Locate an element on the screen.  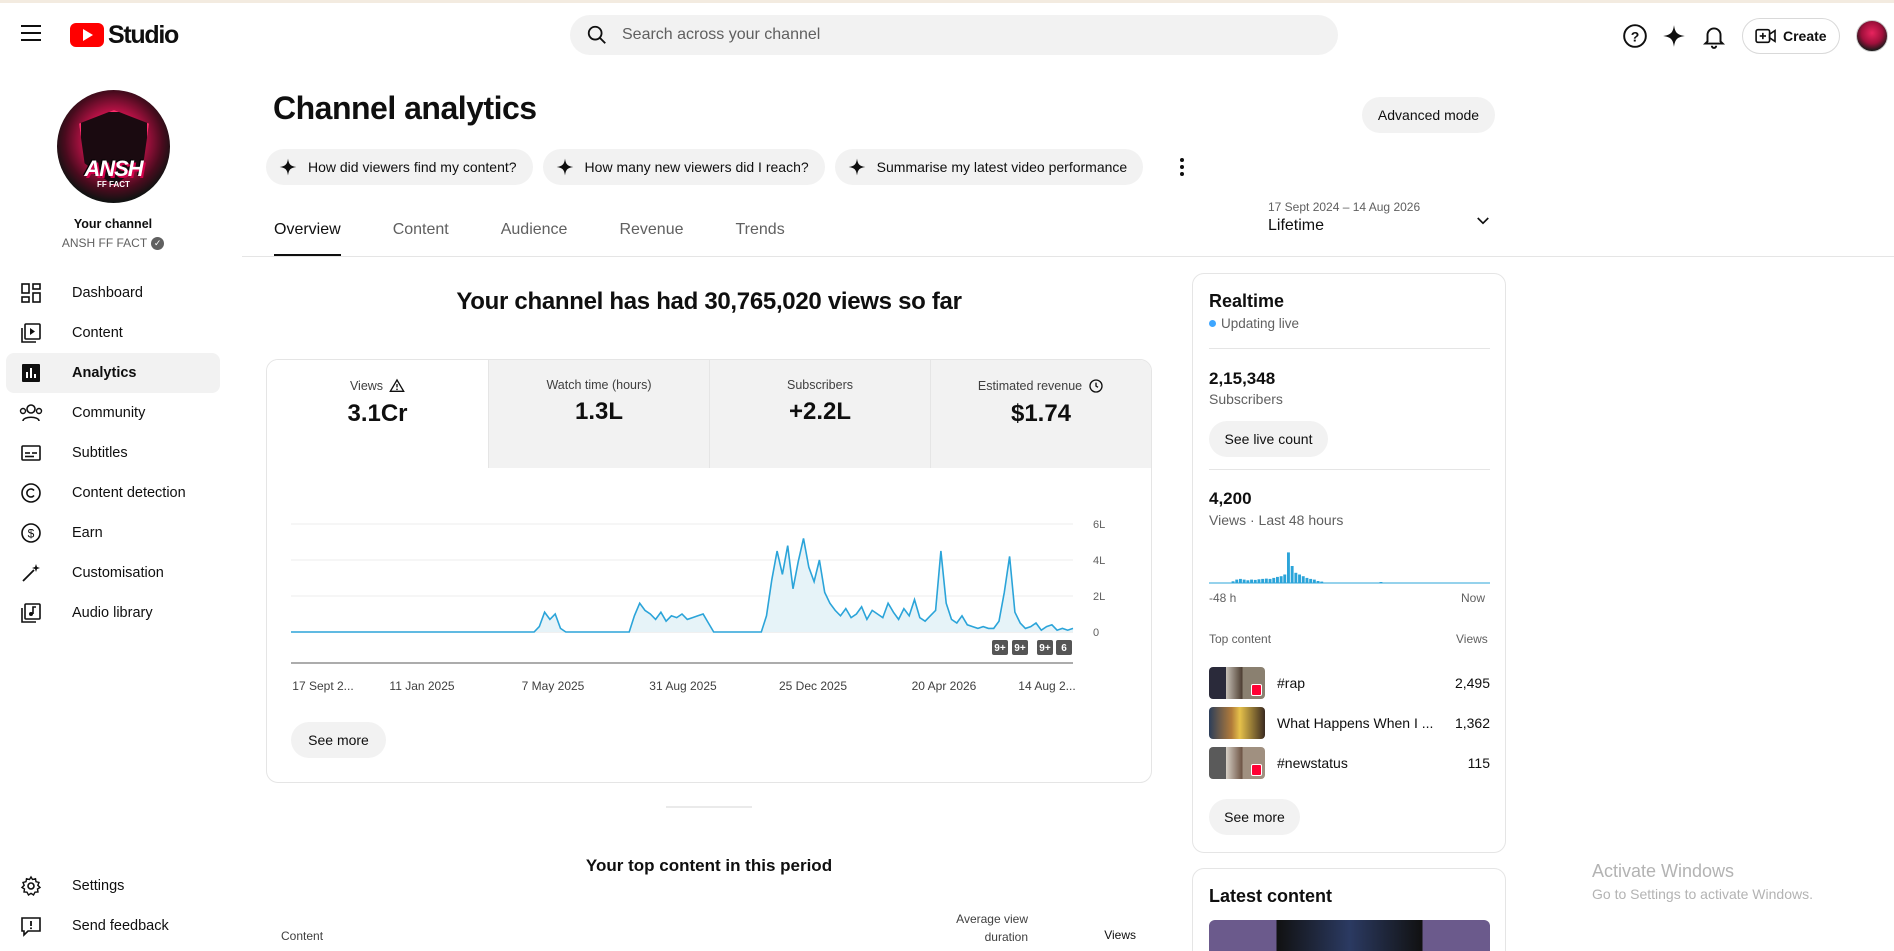
date-range-text: 17 Sept 2024 – 14 Aug 2026 is located at coordinates (1344, 207).